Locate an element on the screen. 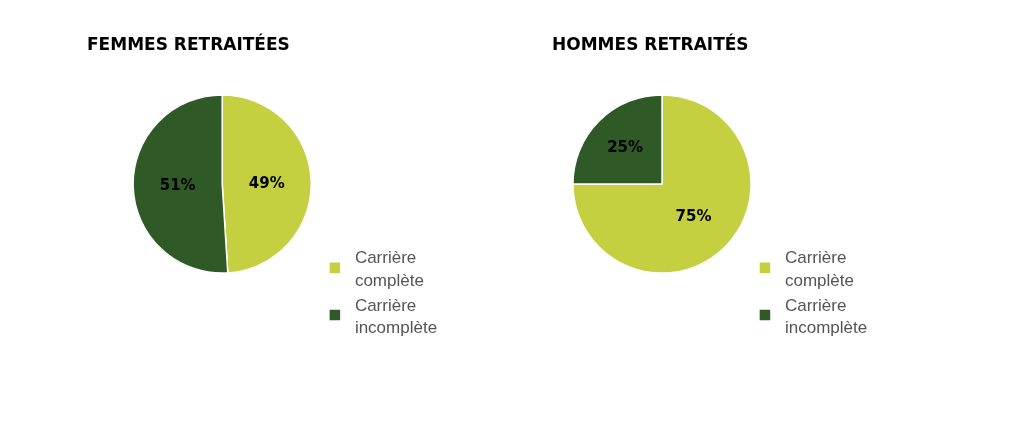  chart-title: HOMMES RETRAITÉS is located at coordinates (650, 43).